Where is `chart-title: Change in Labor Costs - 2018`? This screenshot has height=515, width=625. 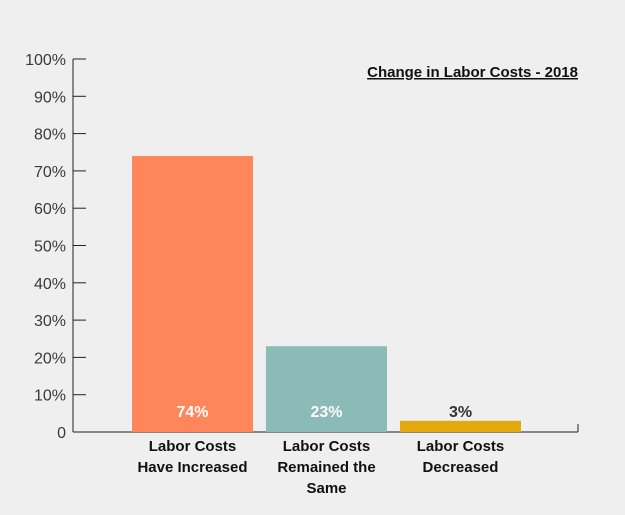 chart-title: Change in Labor Costs - 2018 is located at coordinates (472, 72).